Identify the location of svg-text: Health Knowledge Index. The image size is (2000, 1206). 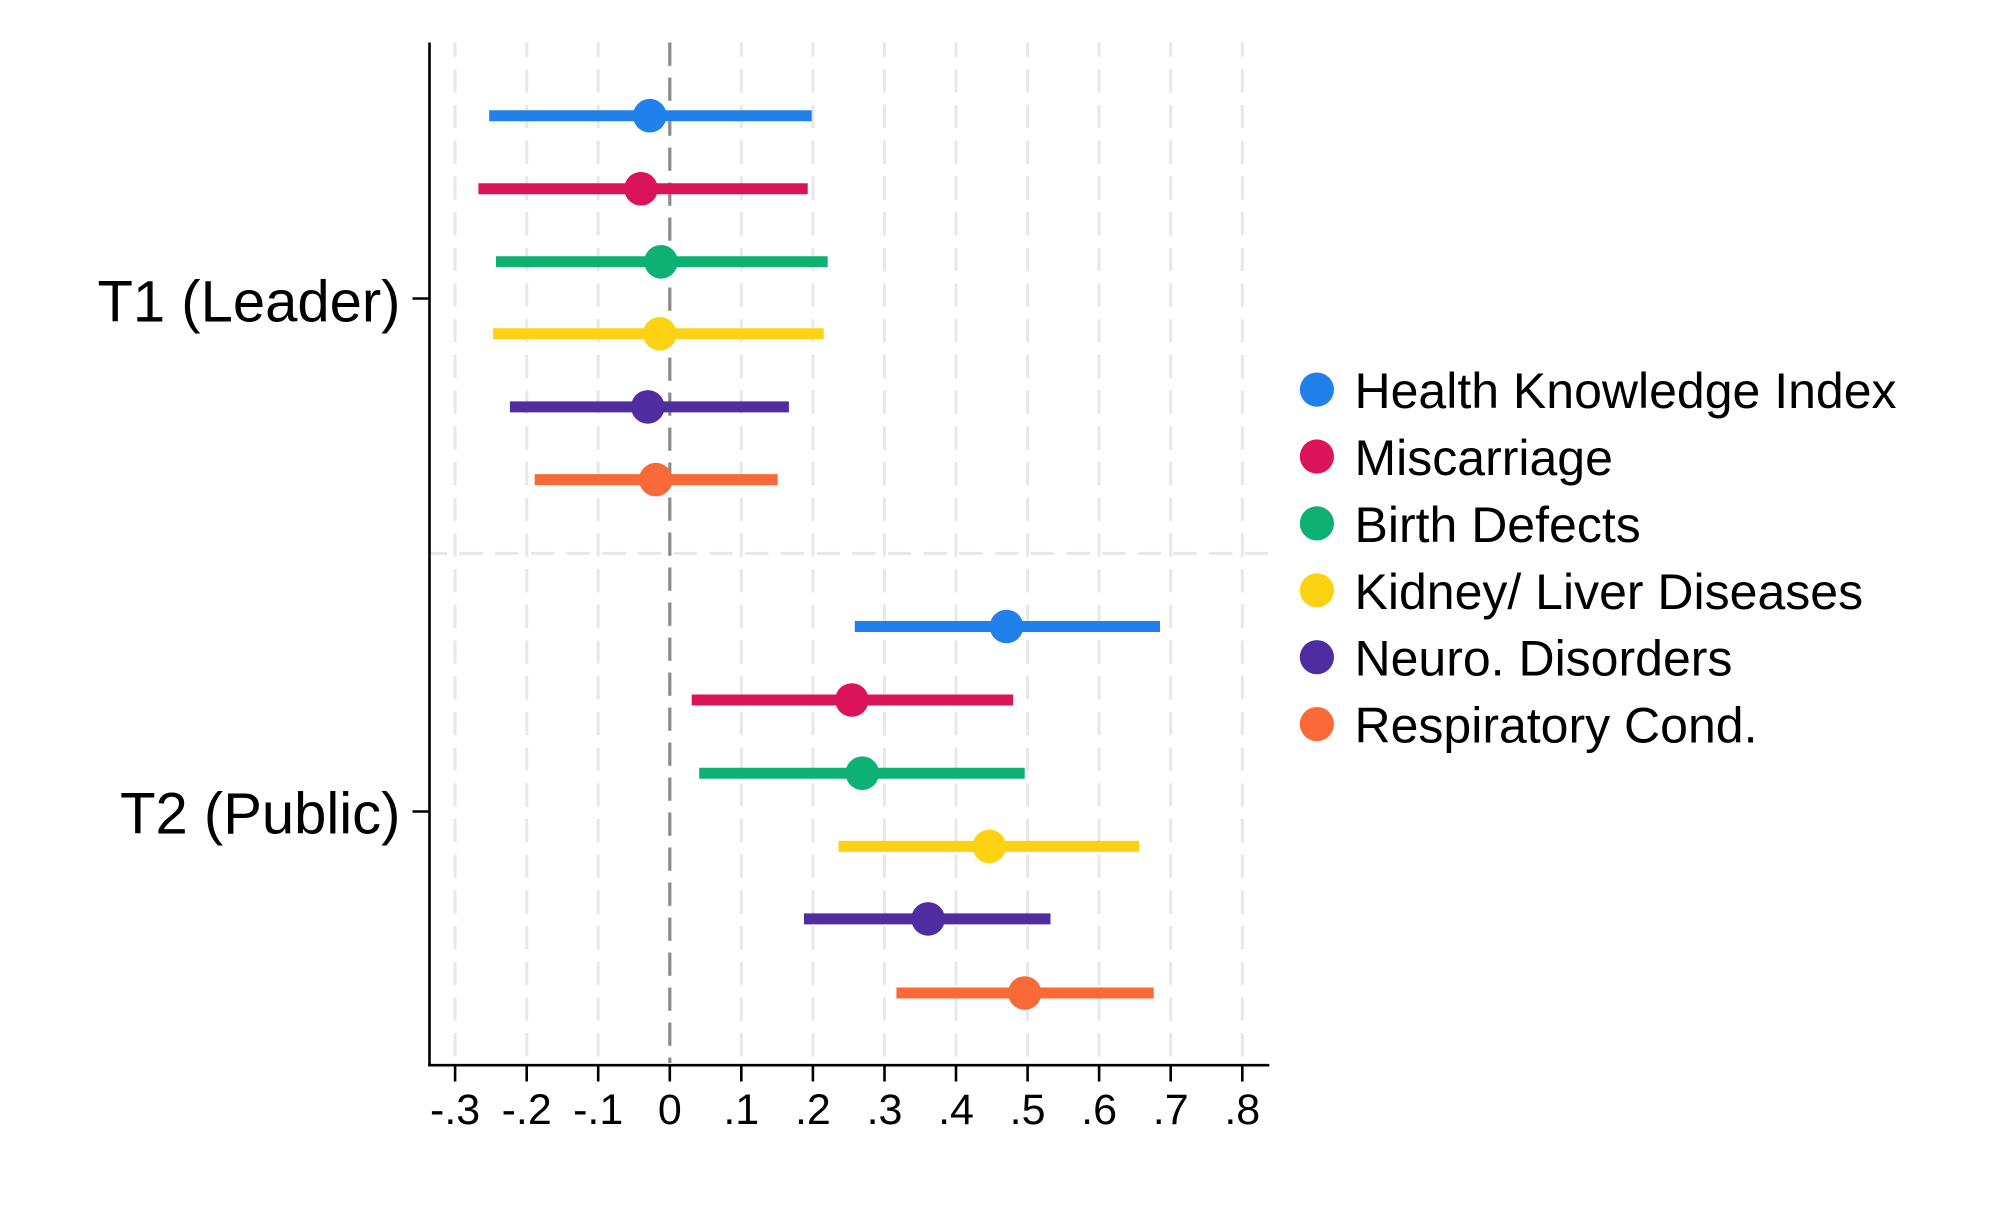
(1626, 391).